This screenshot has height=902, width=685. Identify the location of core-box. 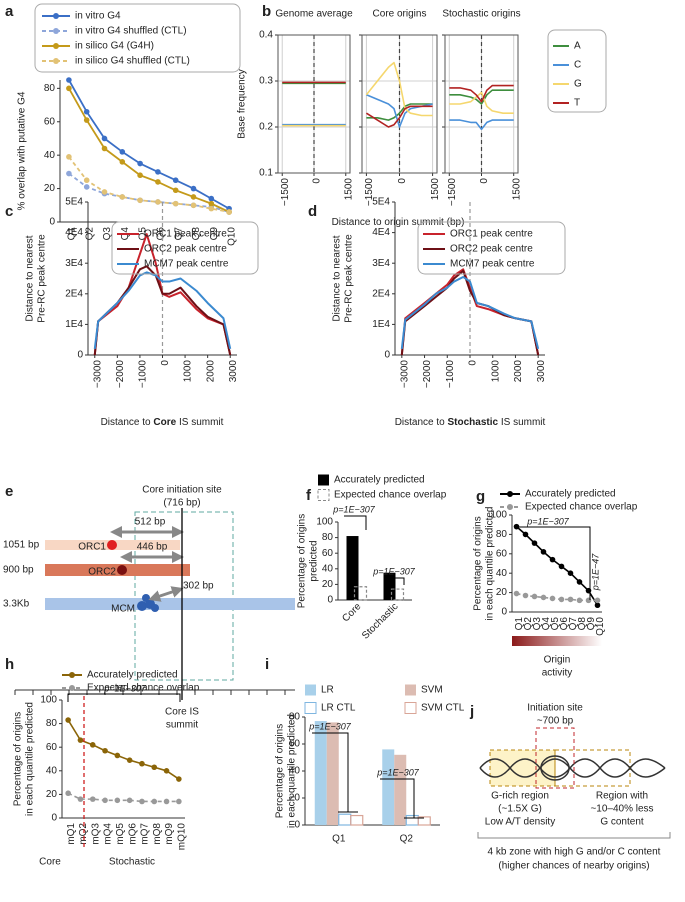
(184, 596).